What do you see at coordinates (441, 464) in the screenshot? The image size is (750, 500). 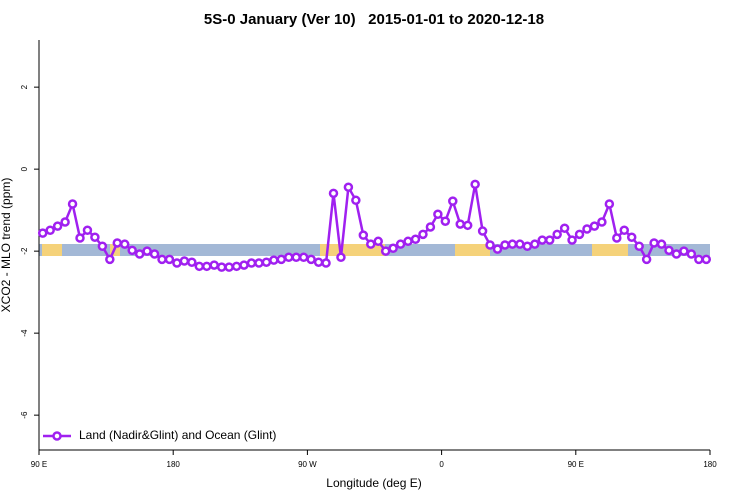 I see `x-tick-label: 0` at bounding box center [441, 464].